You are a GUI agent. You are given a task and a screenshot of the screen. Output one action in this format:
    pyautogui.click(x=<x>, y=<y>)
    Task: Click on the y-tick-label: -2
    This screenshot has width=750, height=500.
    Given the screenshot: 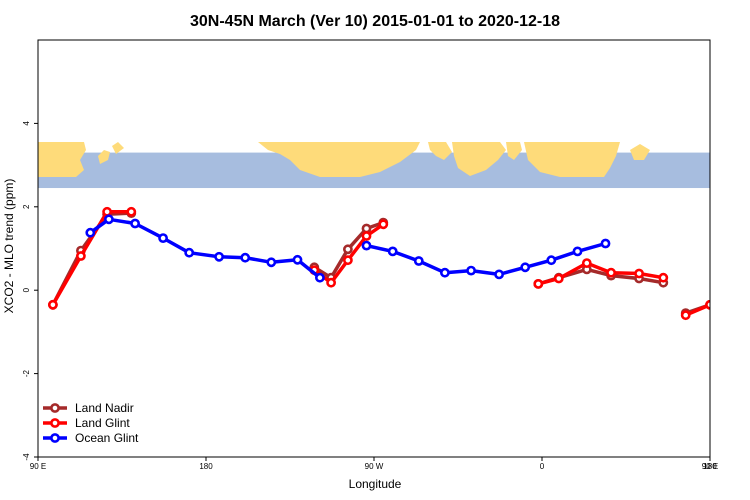 What is the action you would take?
    pyautogui.click(x=26, y=373)
    